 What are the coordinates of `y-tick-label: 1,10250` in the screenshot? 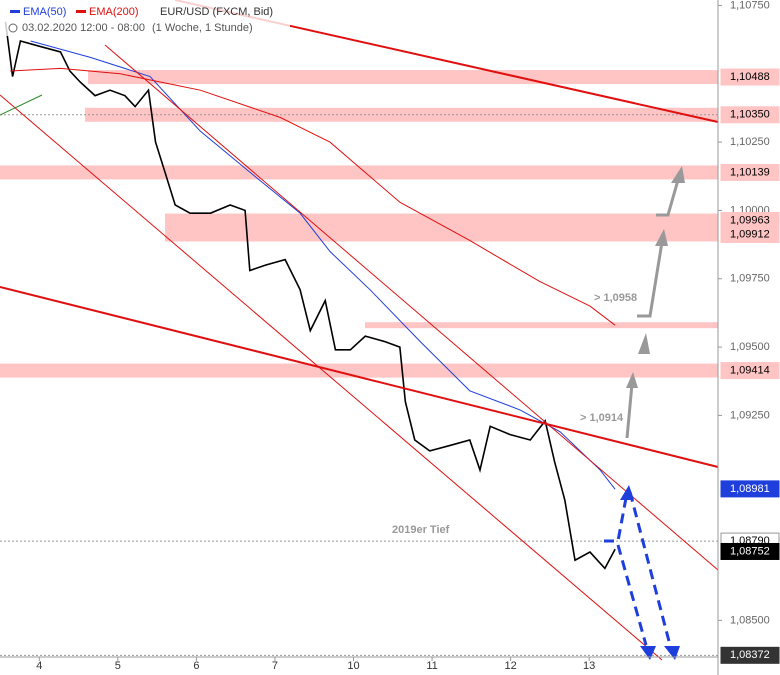 It's located at (750, 142).